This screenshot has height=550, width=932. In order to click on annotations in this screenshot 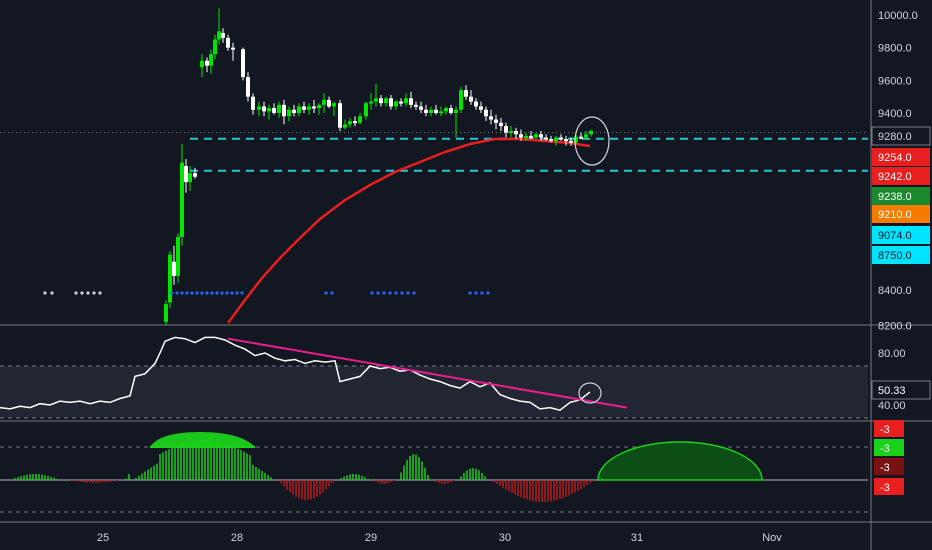, I will do `click(592, 260)`.